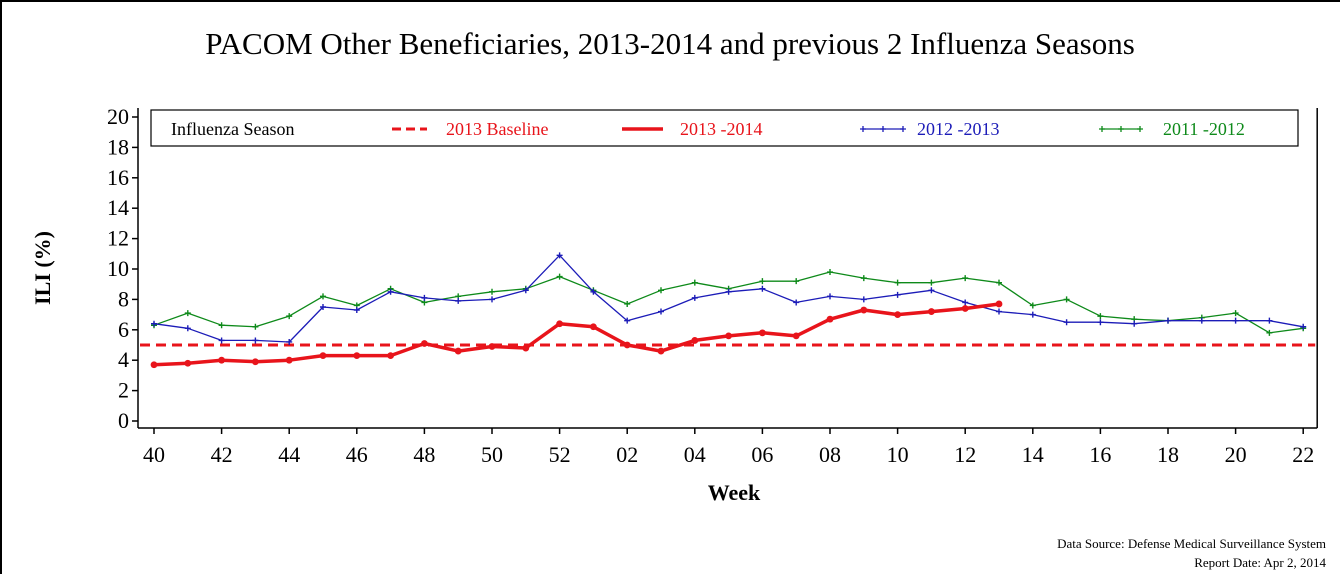  What do you see at coordinates (1260, 562) in the screenshot?
I see `report-date-note: Report Date: Apr 2, 2014` at bounding box center [1260, 562].